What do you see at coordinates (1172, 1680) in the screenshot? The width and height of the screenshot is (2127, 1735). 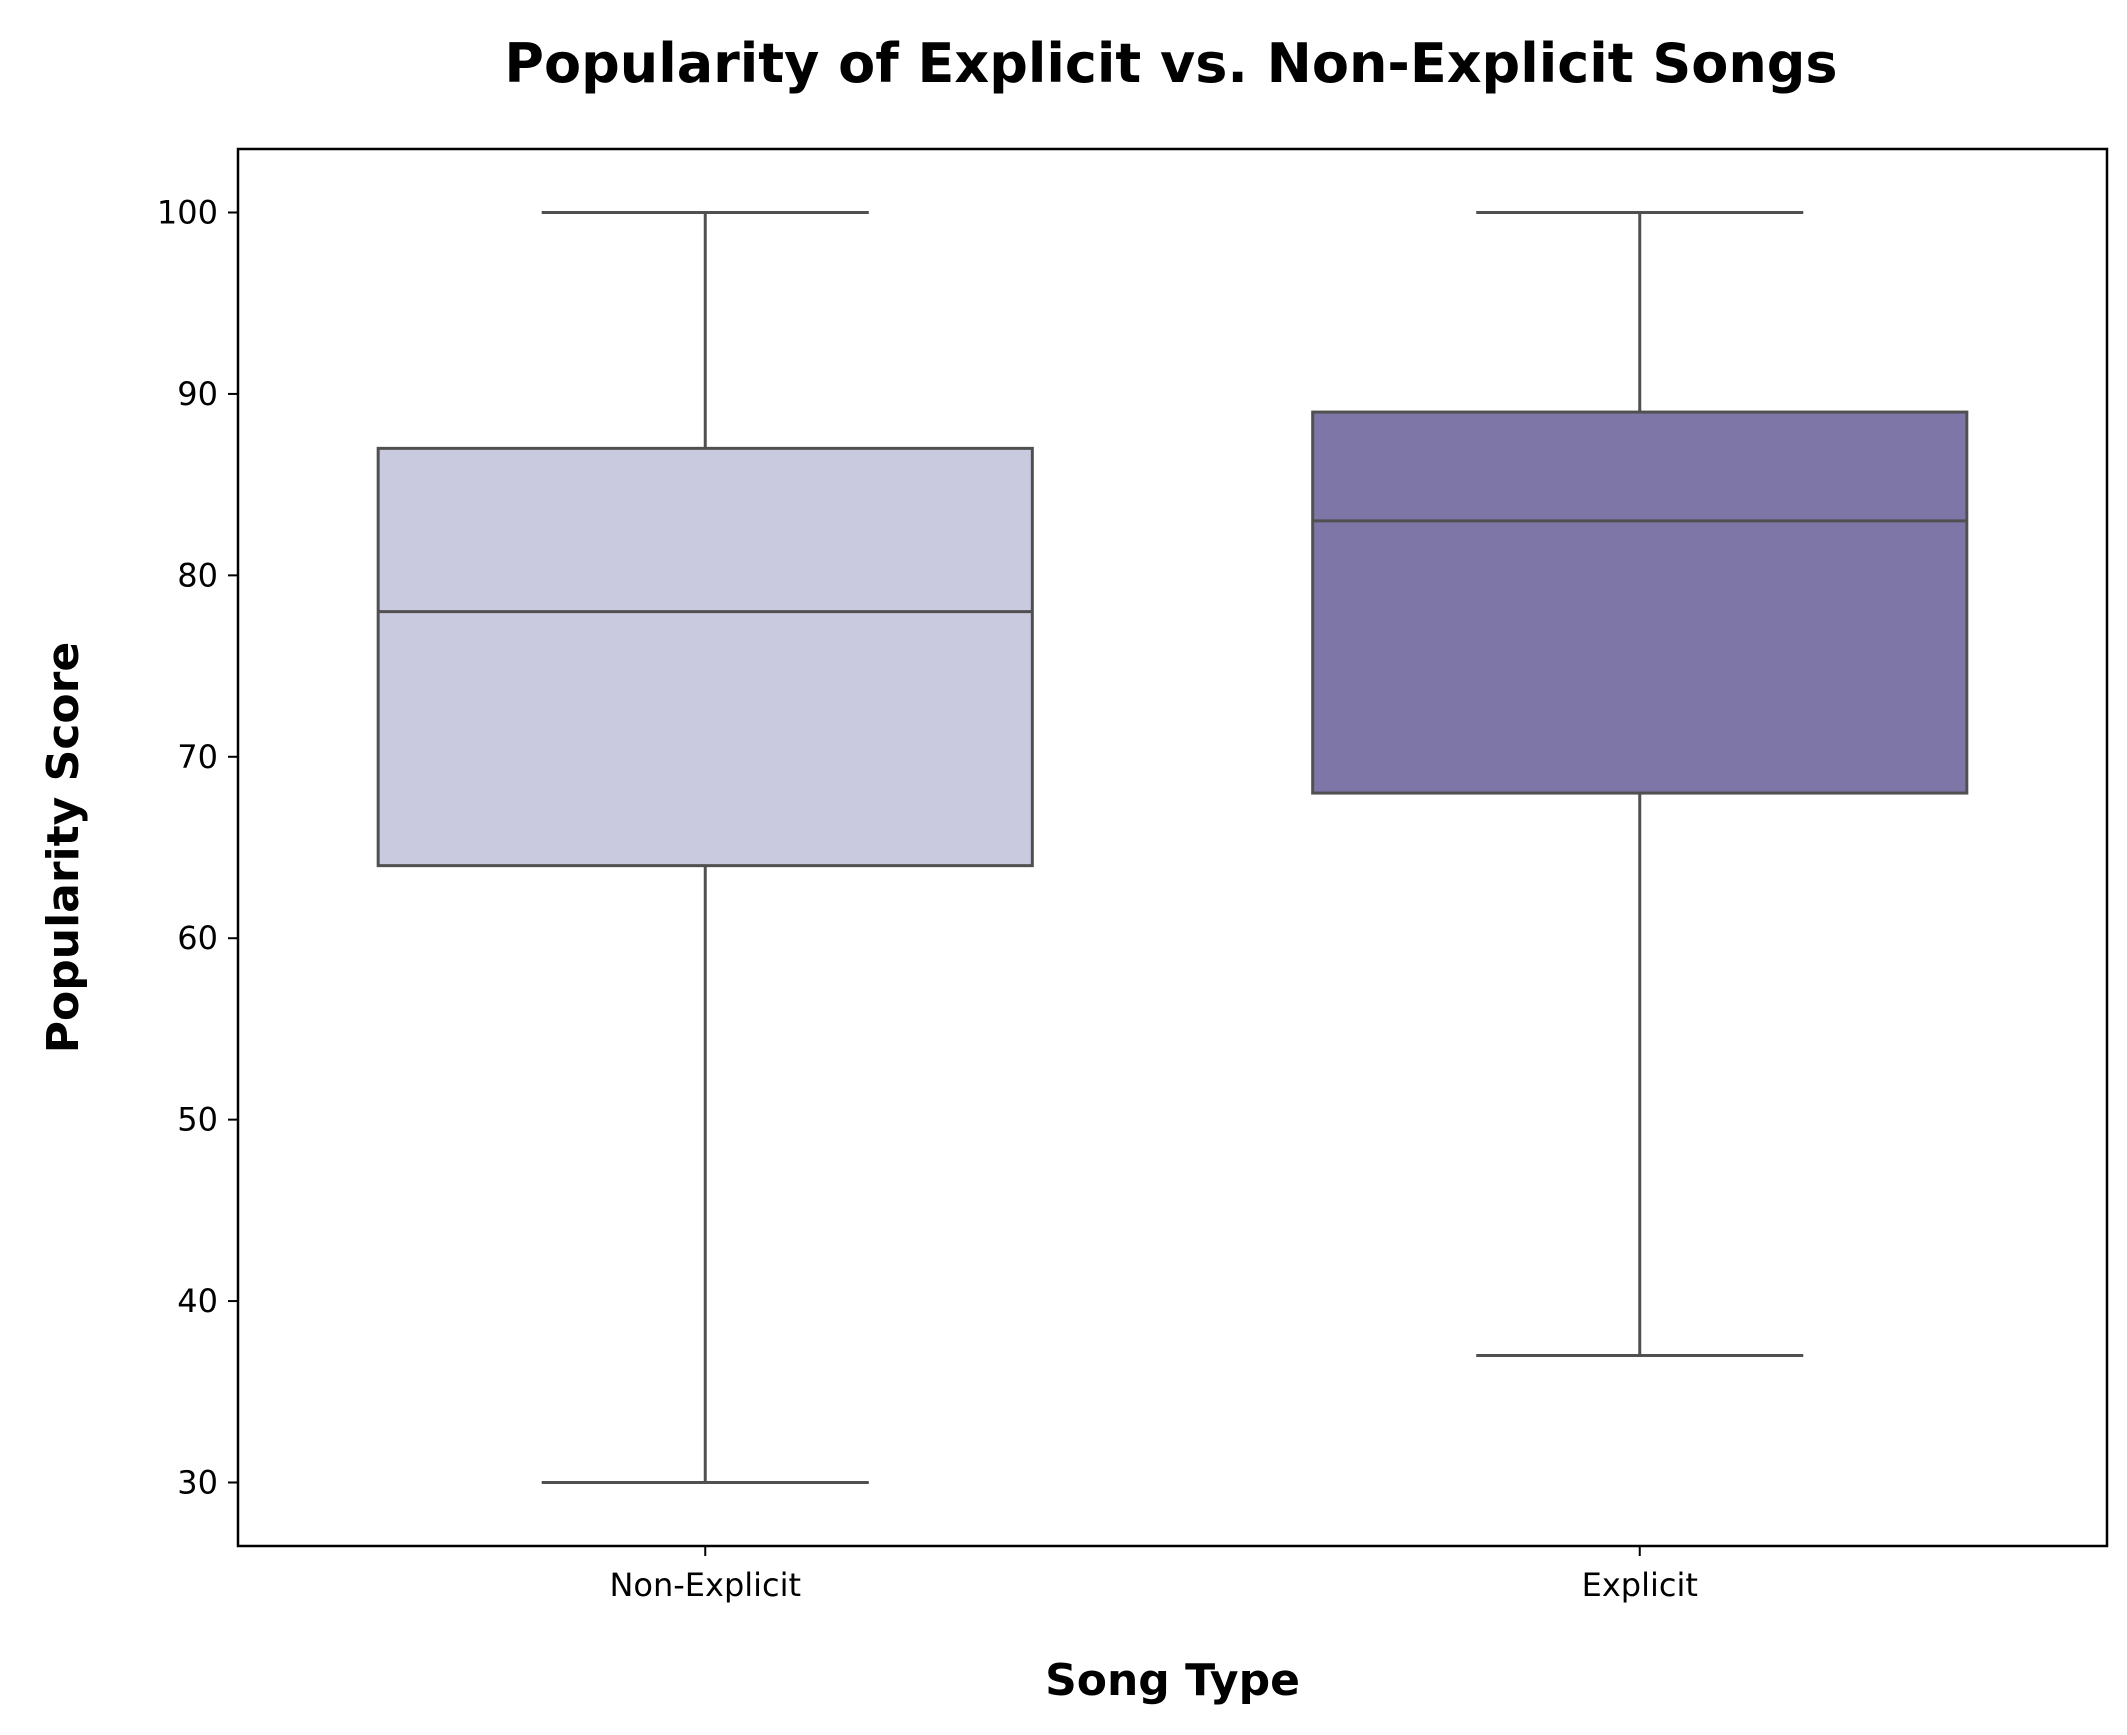 I see `x-axis-title: Song Type` at bounding box center [1172, 1680].